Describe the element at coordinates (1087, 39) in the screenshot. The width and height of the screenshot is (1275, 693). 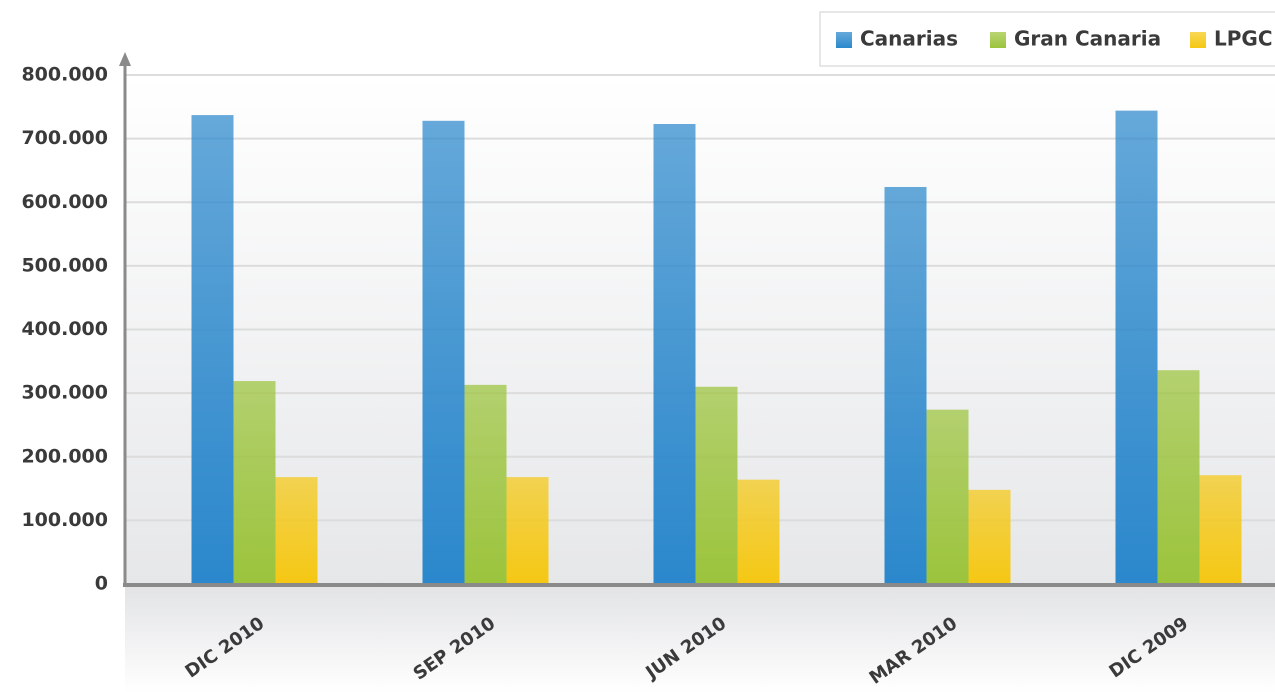
I see `legend-label: Gran Canaria` at that location.